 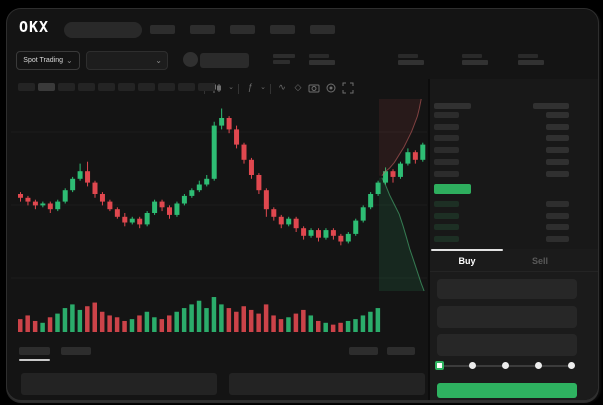 I want to click on orderbook-header-amount-skeleton, so click(x=551, y=106).